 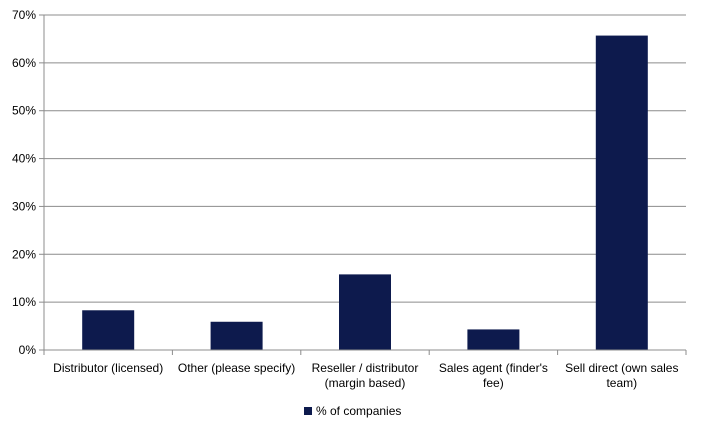 I want to click on y-tick-label: 40%, so click(x=24, y=159).